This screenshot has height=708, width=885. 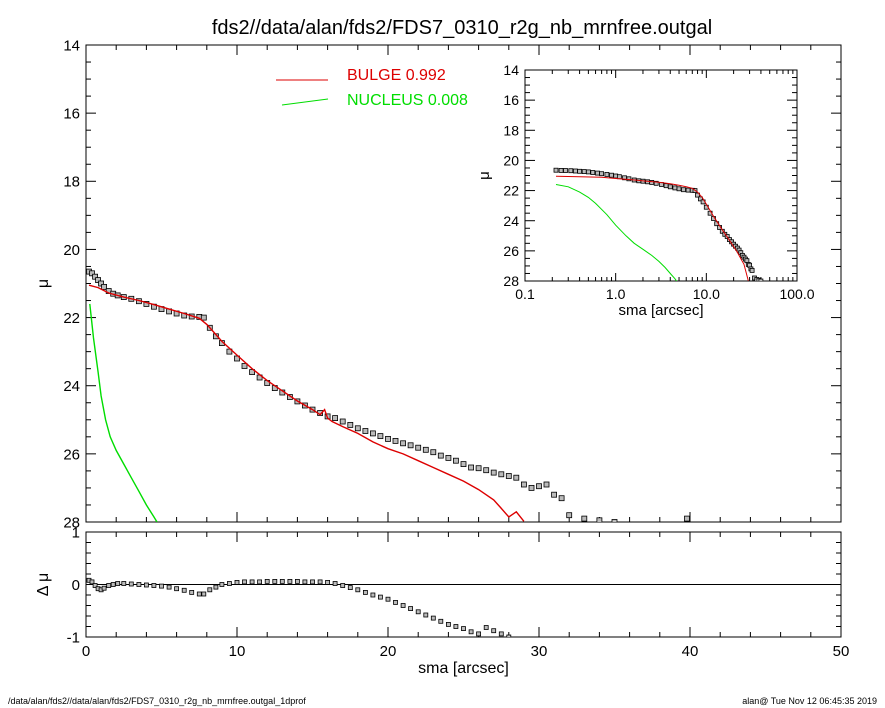 I want to click on residual-y-tick-label: 1, so click(x=76, y=532).